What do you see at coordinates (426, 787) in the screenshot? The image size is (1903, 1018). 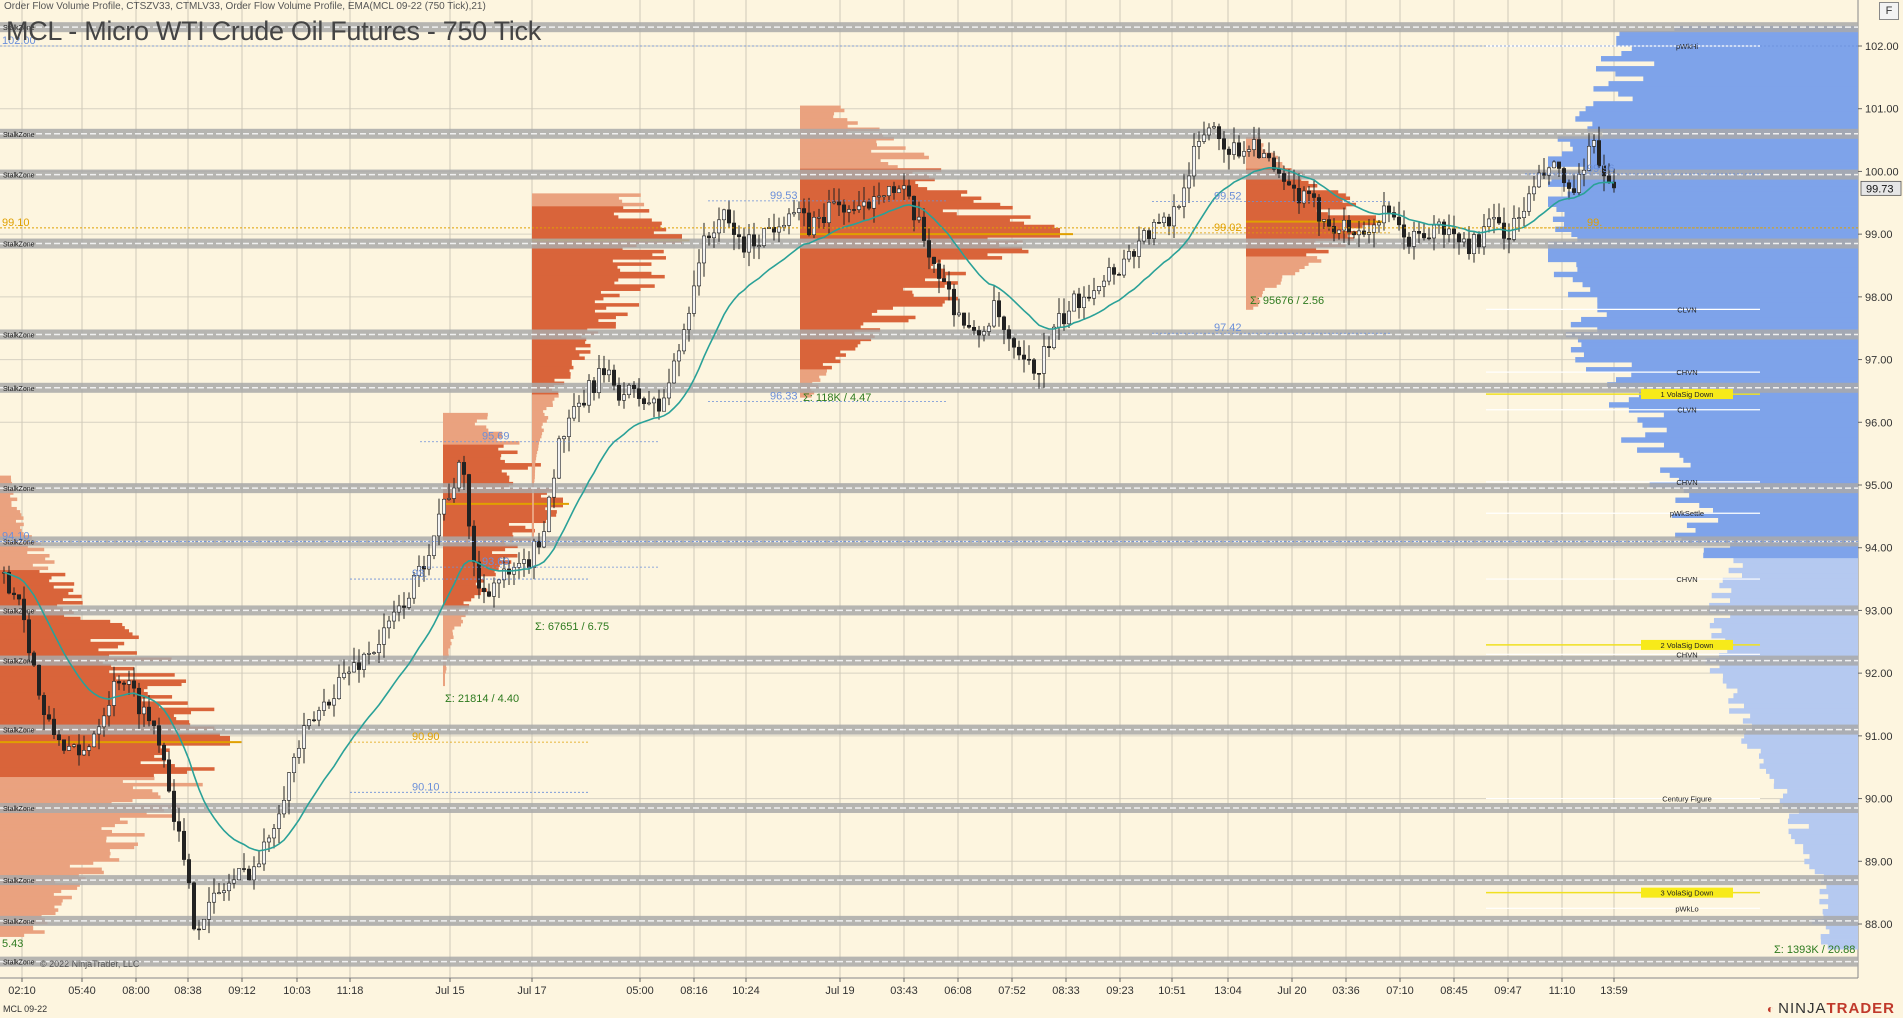 I see `price-label-8: 90.10` at bounding box center [426, 787].